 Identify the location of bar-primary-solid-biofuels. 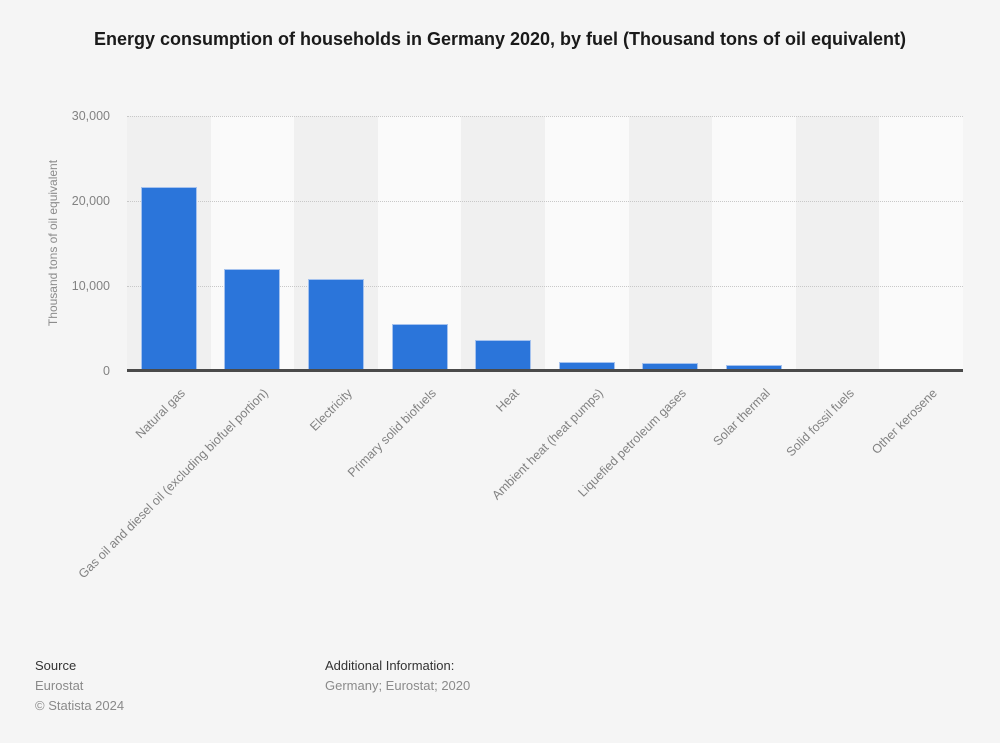
(419, 347).